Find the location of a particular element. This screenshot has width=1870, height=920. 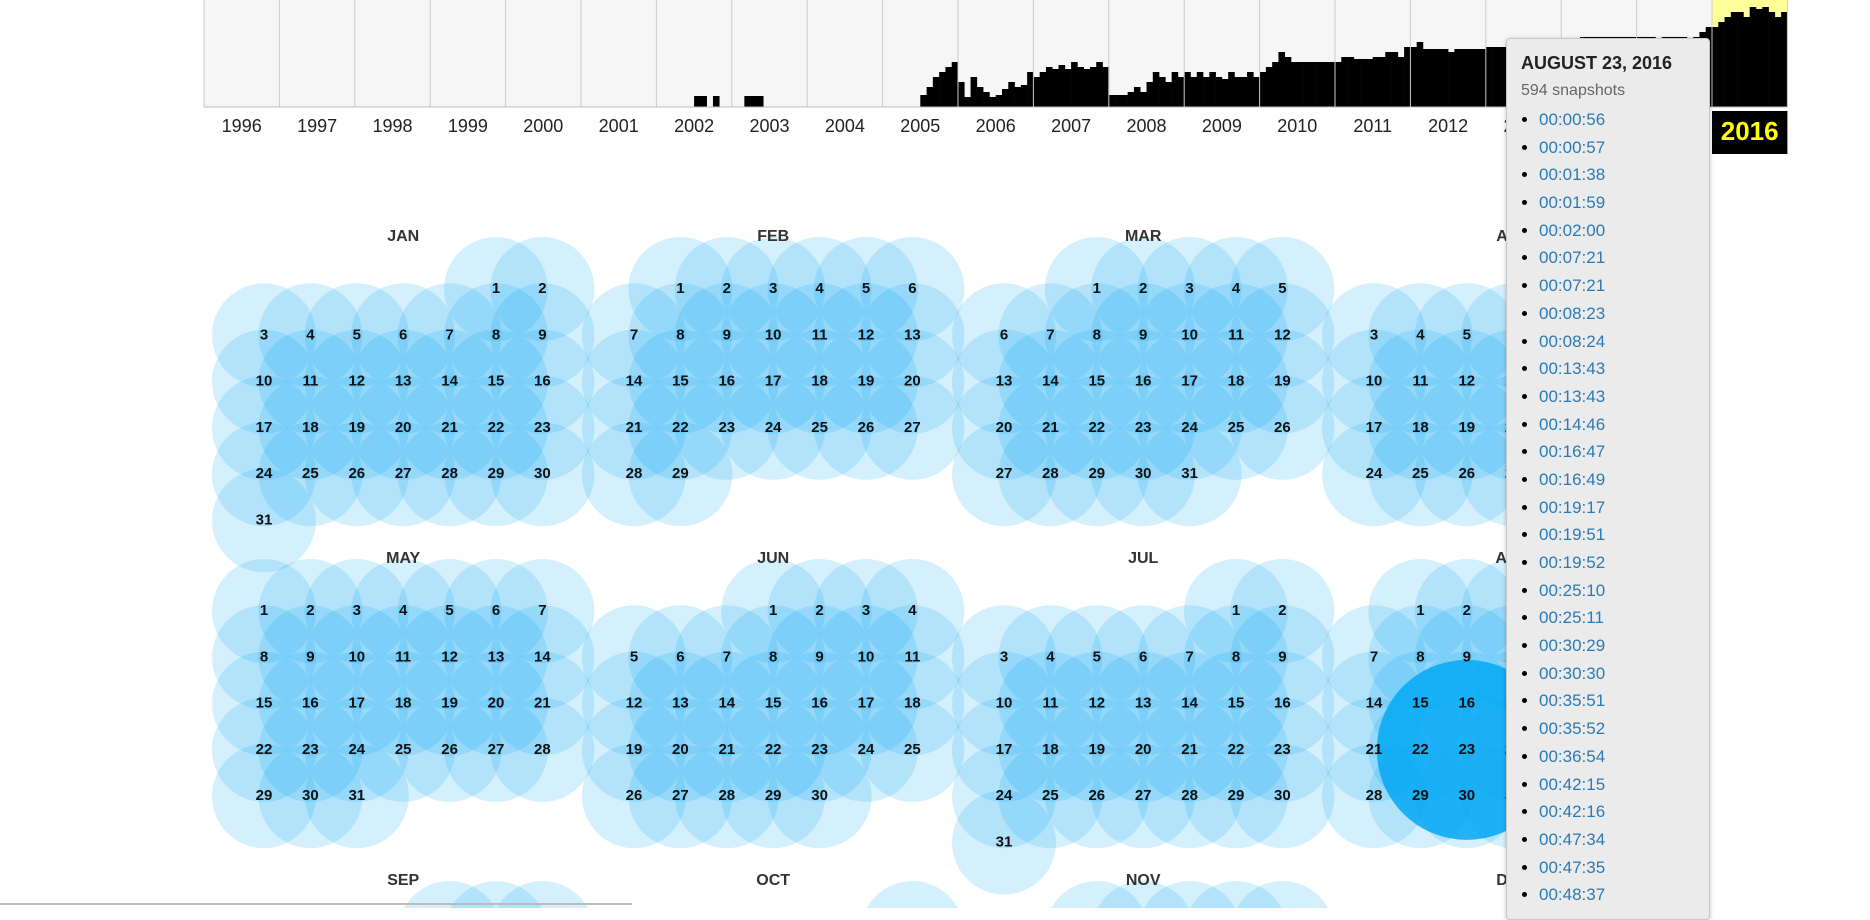

day: 20 is located at coordinates (1143, 749).